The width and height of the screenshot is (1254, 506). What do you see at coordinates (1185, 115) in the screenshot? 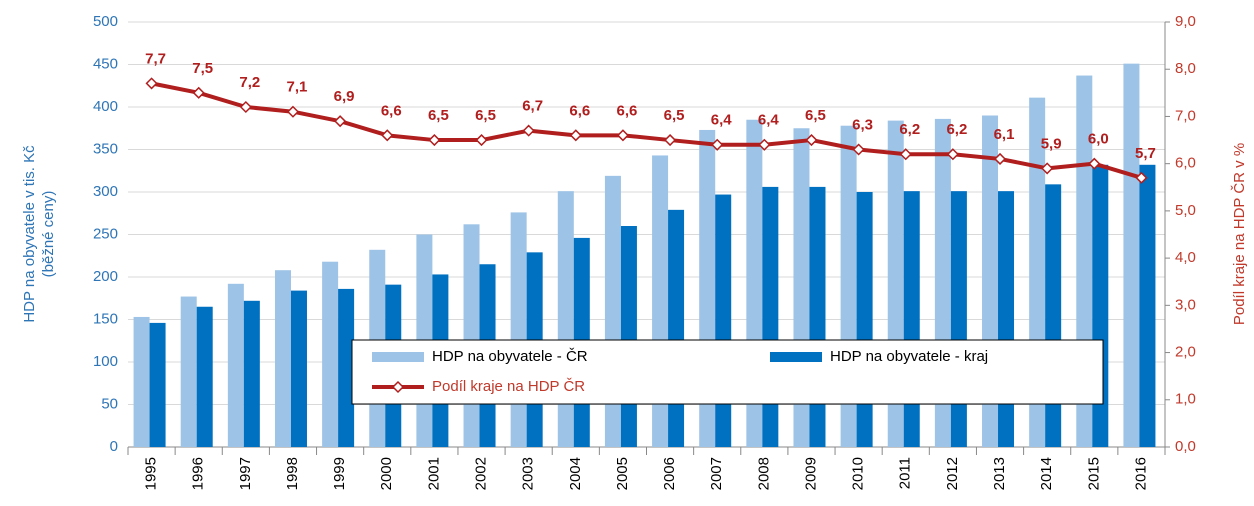
I see `y2-tick-label: 7,0` at bounding box center [1185, 115].